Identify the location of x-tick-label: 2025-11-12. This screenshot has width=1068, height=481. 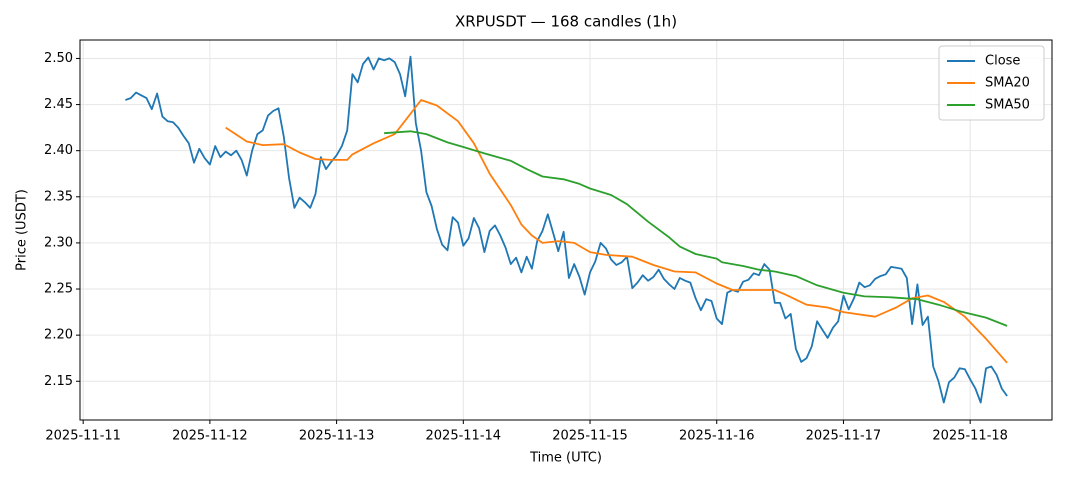
(210, 436).